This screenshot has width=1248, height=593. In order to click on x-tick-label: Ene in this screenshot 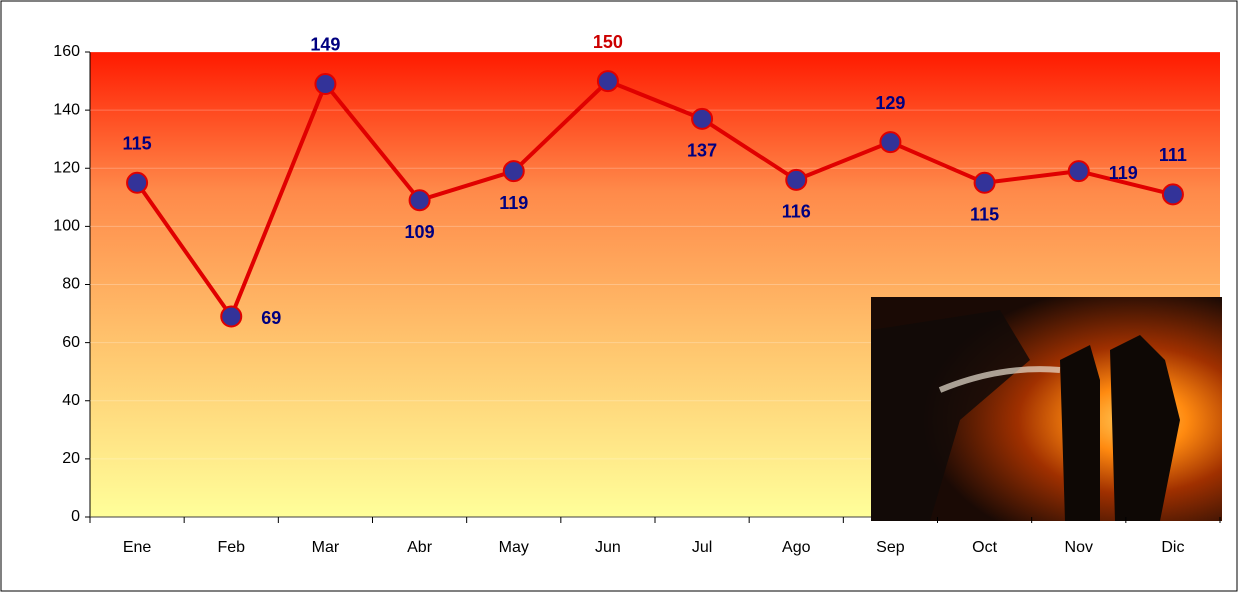, I will do `click(137, 547)`.